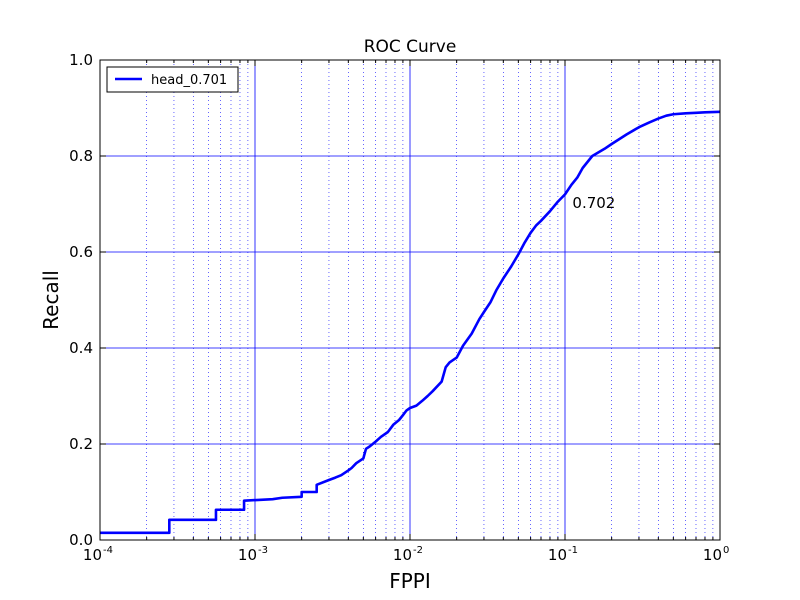  What do you see at coordinates (726, 550) in the screenshot?
I see `x-tick-exponent: 0` at bounding box center [726, 550].